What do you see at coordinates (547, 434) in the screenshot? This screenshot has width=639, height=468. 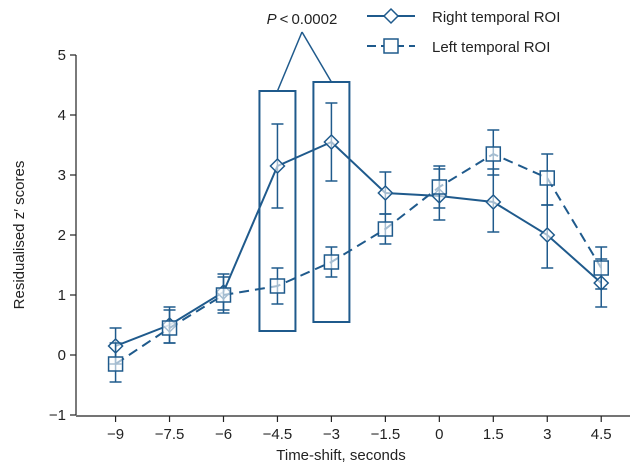 I see `x-tick-label: 3` at bounding box center [547, 434].